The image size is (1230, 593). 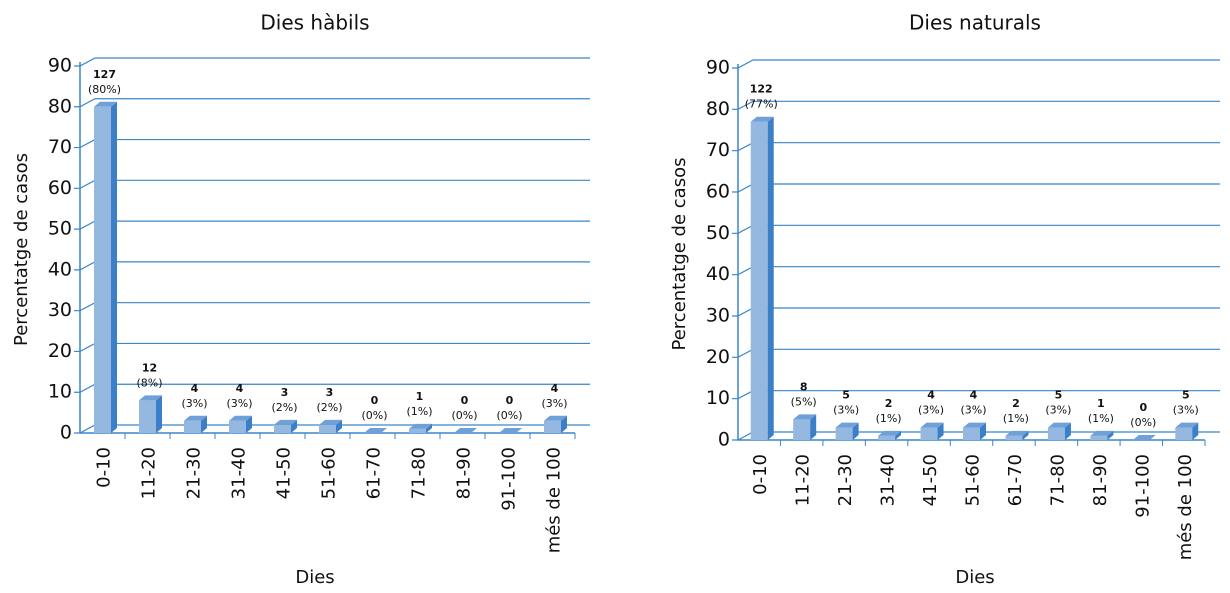 I want to click on count-label: 8, so click(x=804, y=386).